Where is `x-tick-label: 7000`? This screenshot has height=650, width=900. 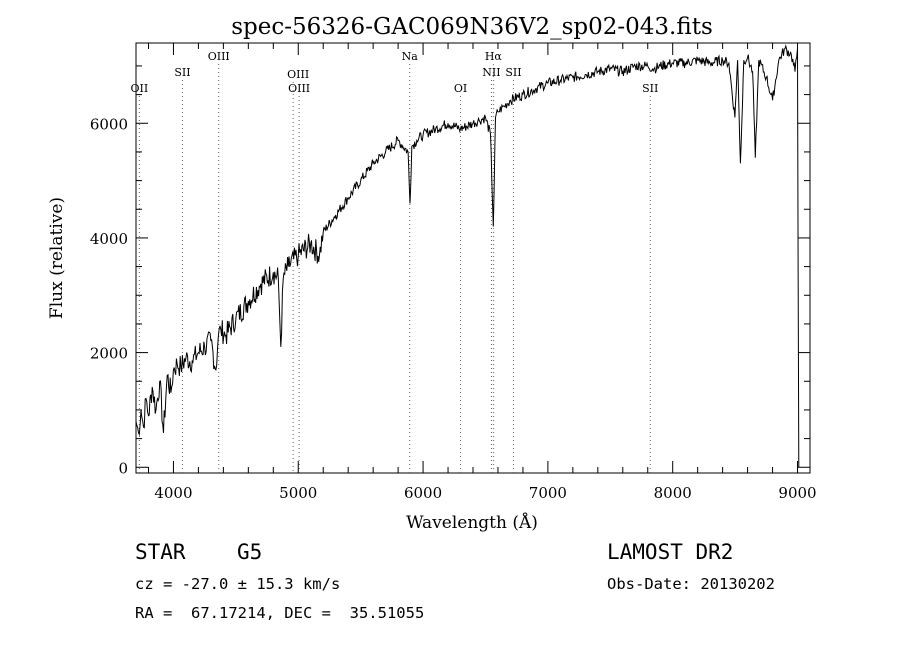 x-tick-label: 7000 is located at coordinates (548, 493).